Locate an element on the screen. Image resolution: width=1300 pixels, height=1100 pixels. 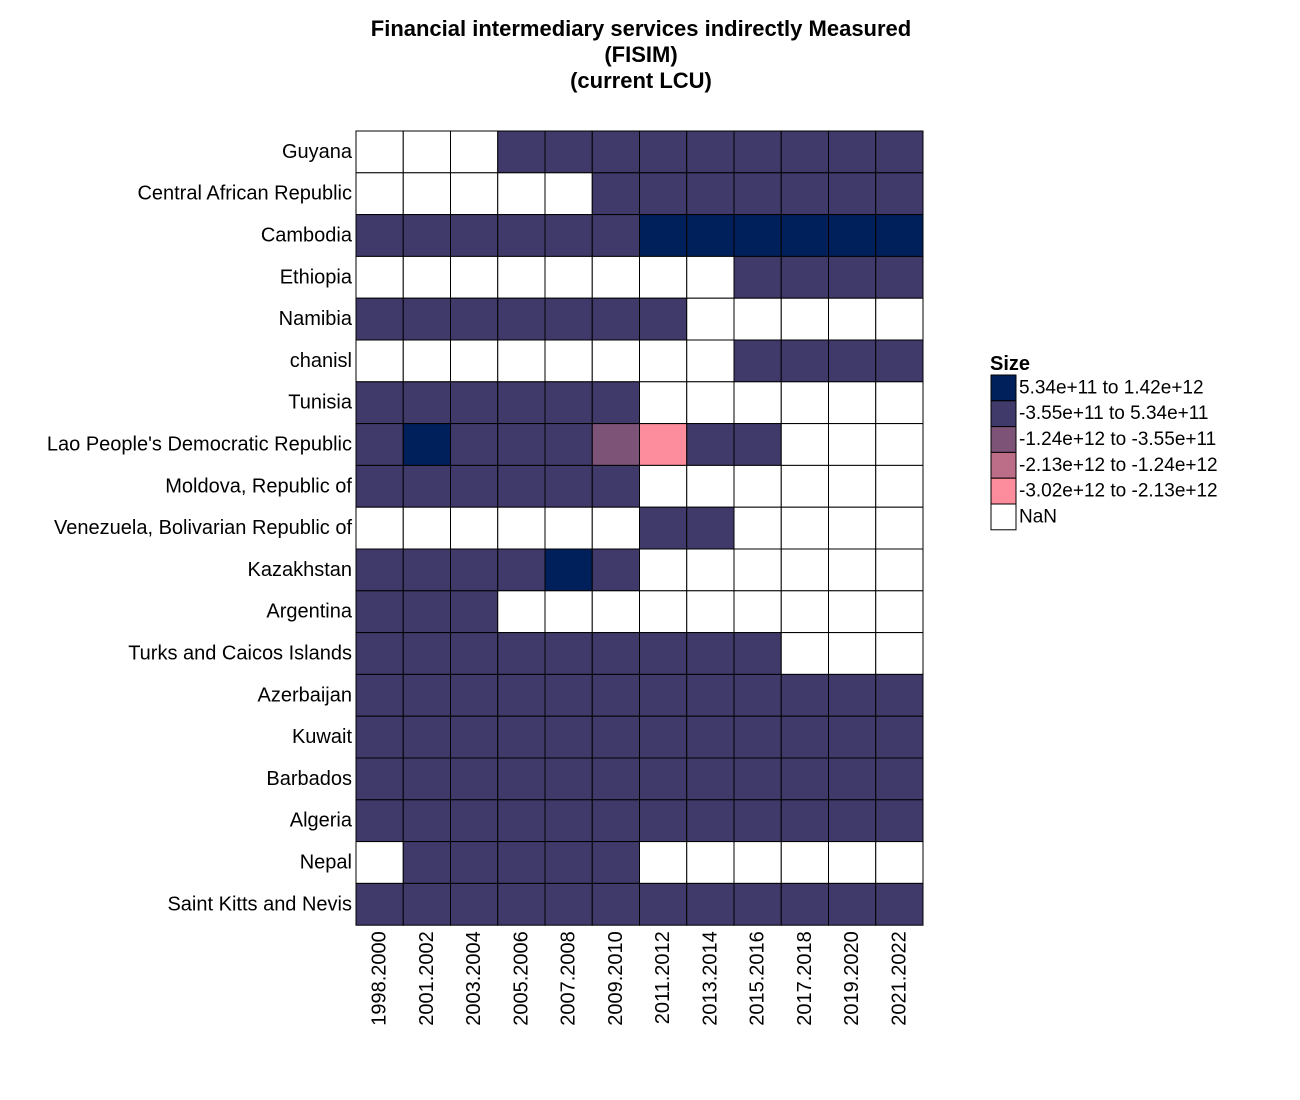
heatmap-cell-kuwait-1998-2000 is located at coordinates (379, 737).